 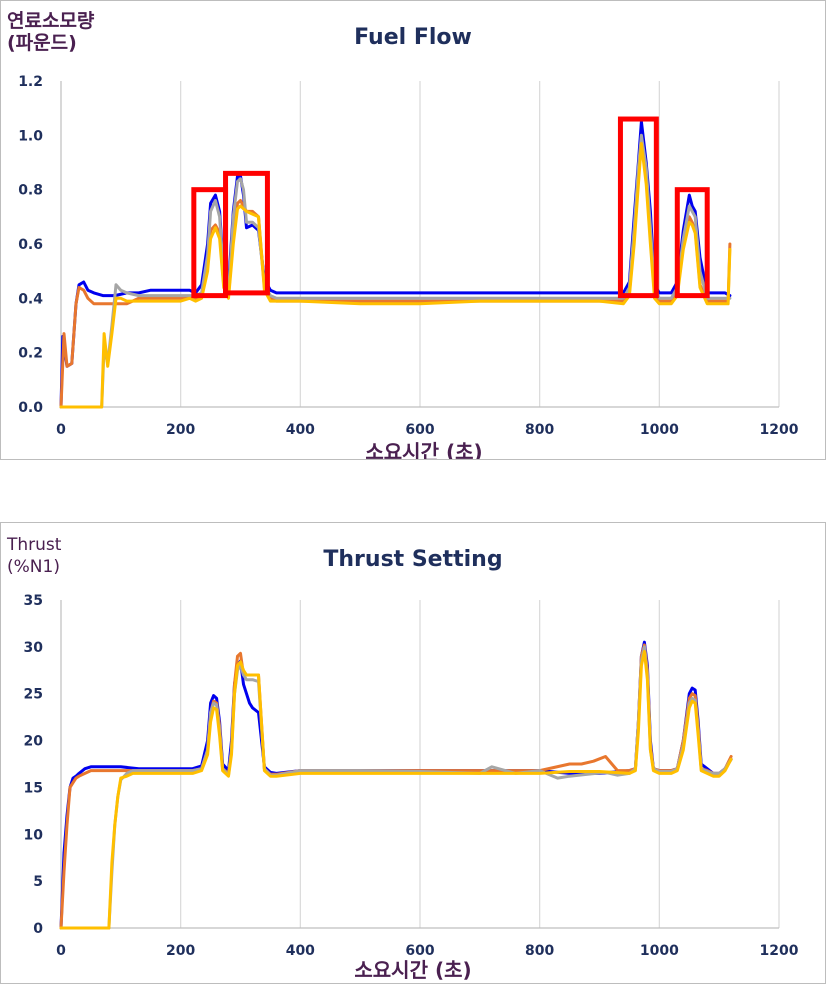 I want to click on y-tick-label: 15, so click(x=33, y=788).